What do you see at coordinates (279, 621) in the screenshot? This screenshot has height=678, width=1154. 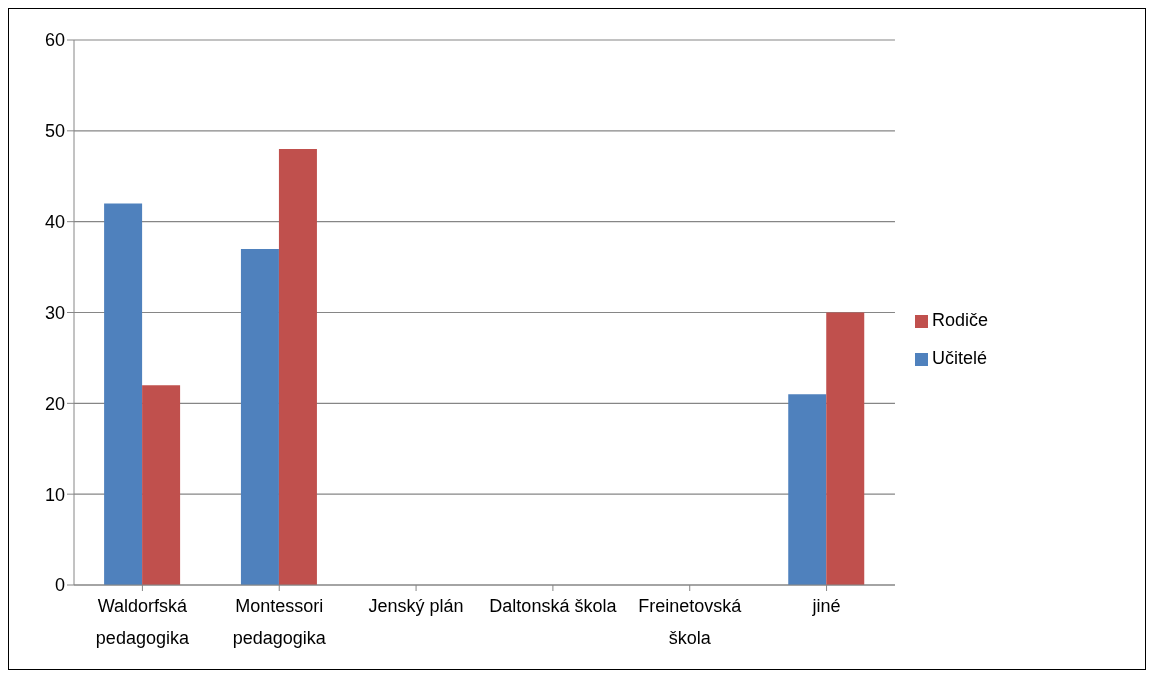 I see `x-tick-label: Montessori pedagogika` at bounding box center [279, 621].